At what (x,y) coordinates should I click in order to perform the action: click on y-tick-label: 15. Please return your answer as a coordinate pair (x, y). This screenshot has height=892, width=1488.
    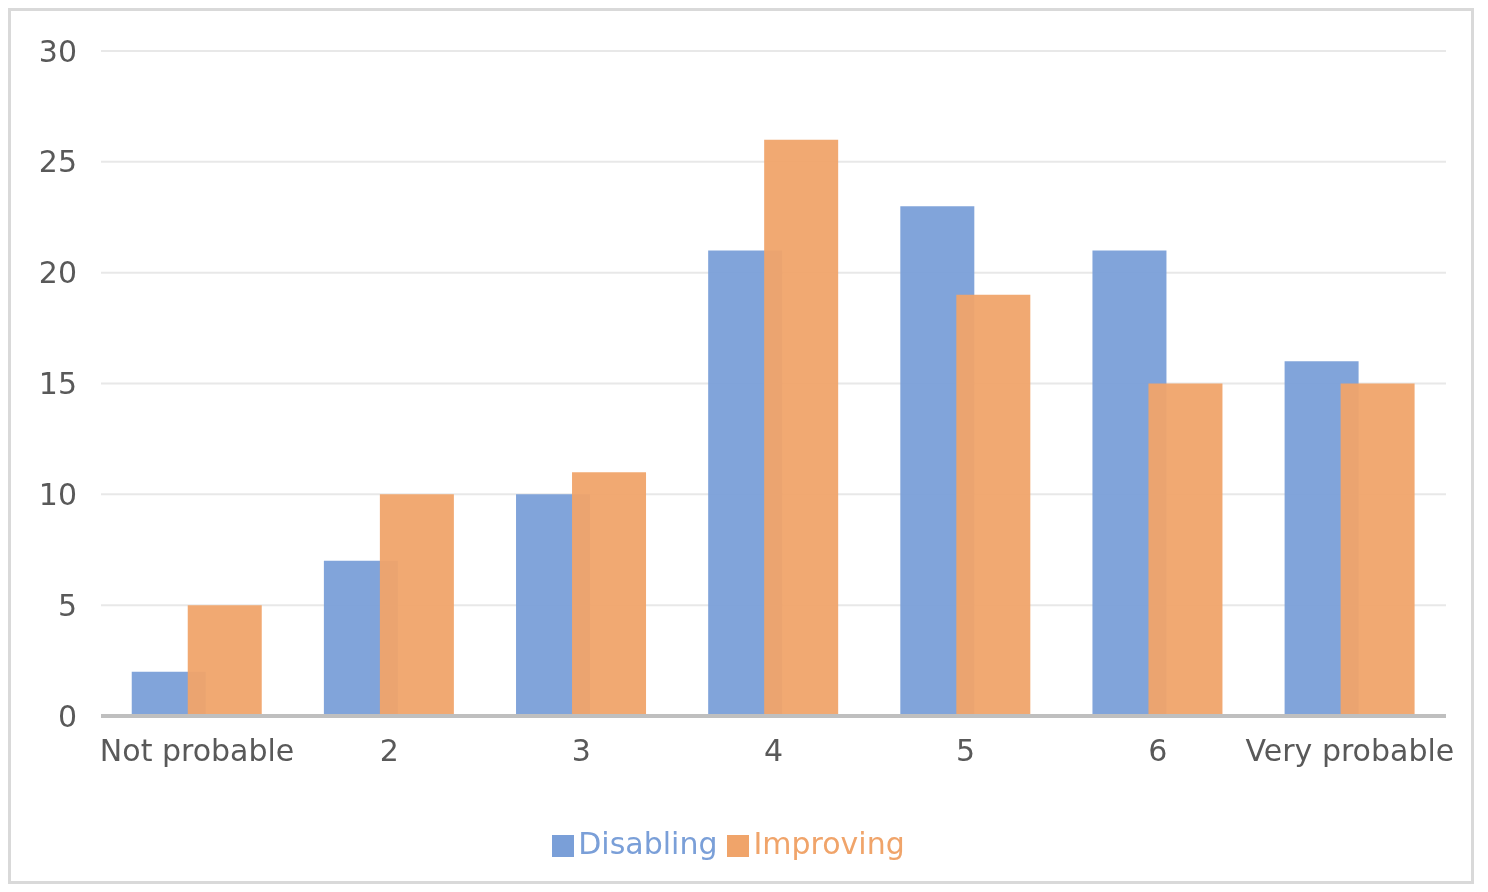
    Looking at the image, I should click on (57, 384).